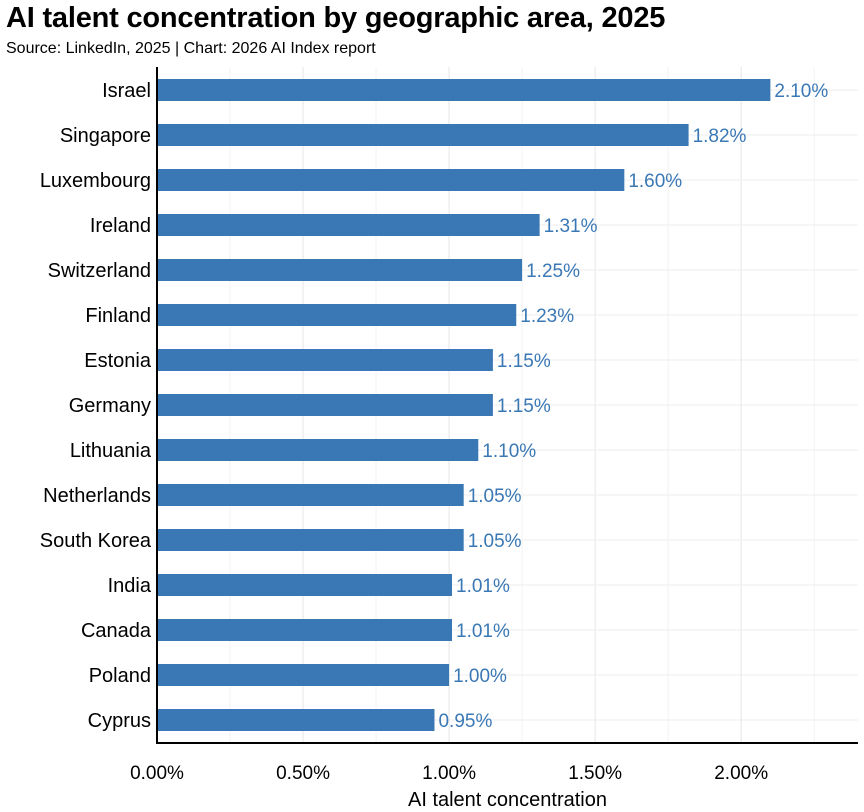  Describe the element at coordinates (595, 773) in the screenshot. I see `x-tick-label-3: 1.50%` at that location.